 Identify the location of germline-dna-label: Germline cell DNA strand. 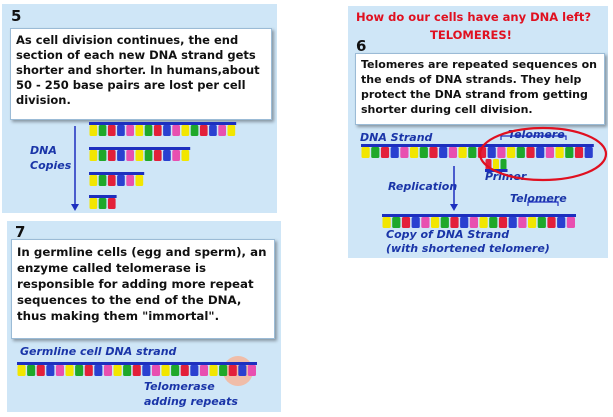
(98, 351).